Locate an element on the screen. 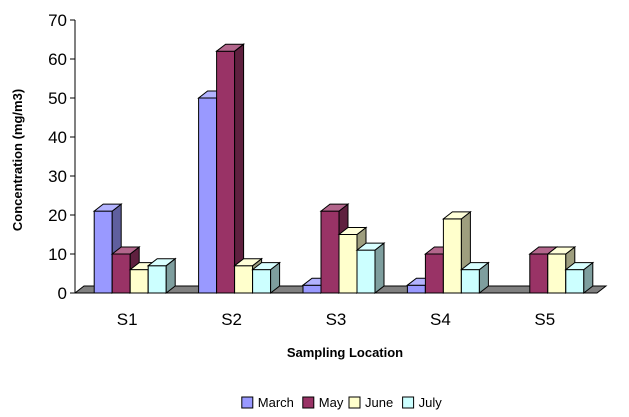 The width and height of the screenshot is (629, 417). legend-label: July is located at coordinates (431, 402).